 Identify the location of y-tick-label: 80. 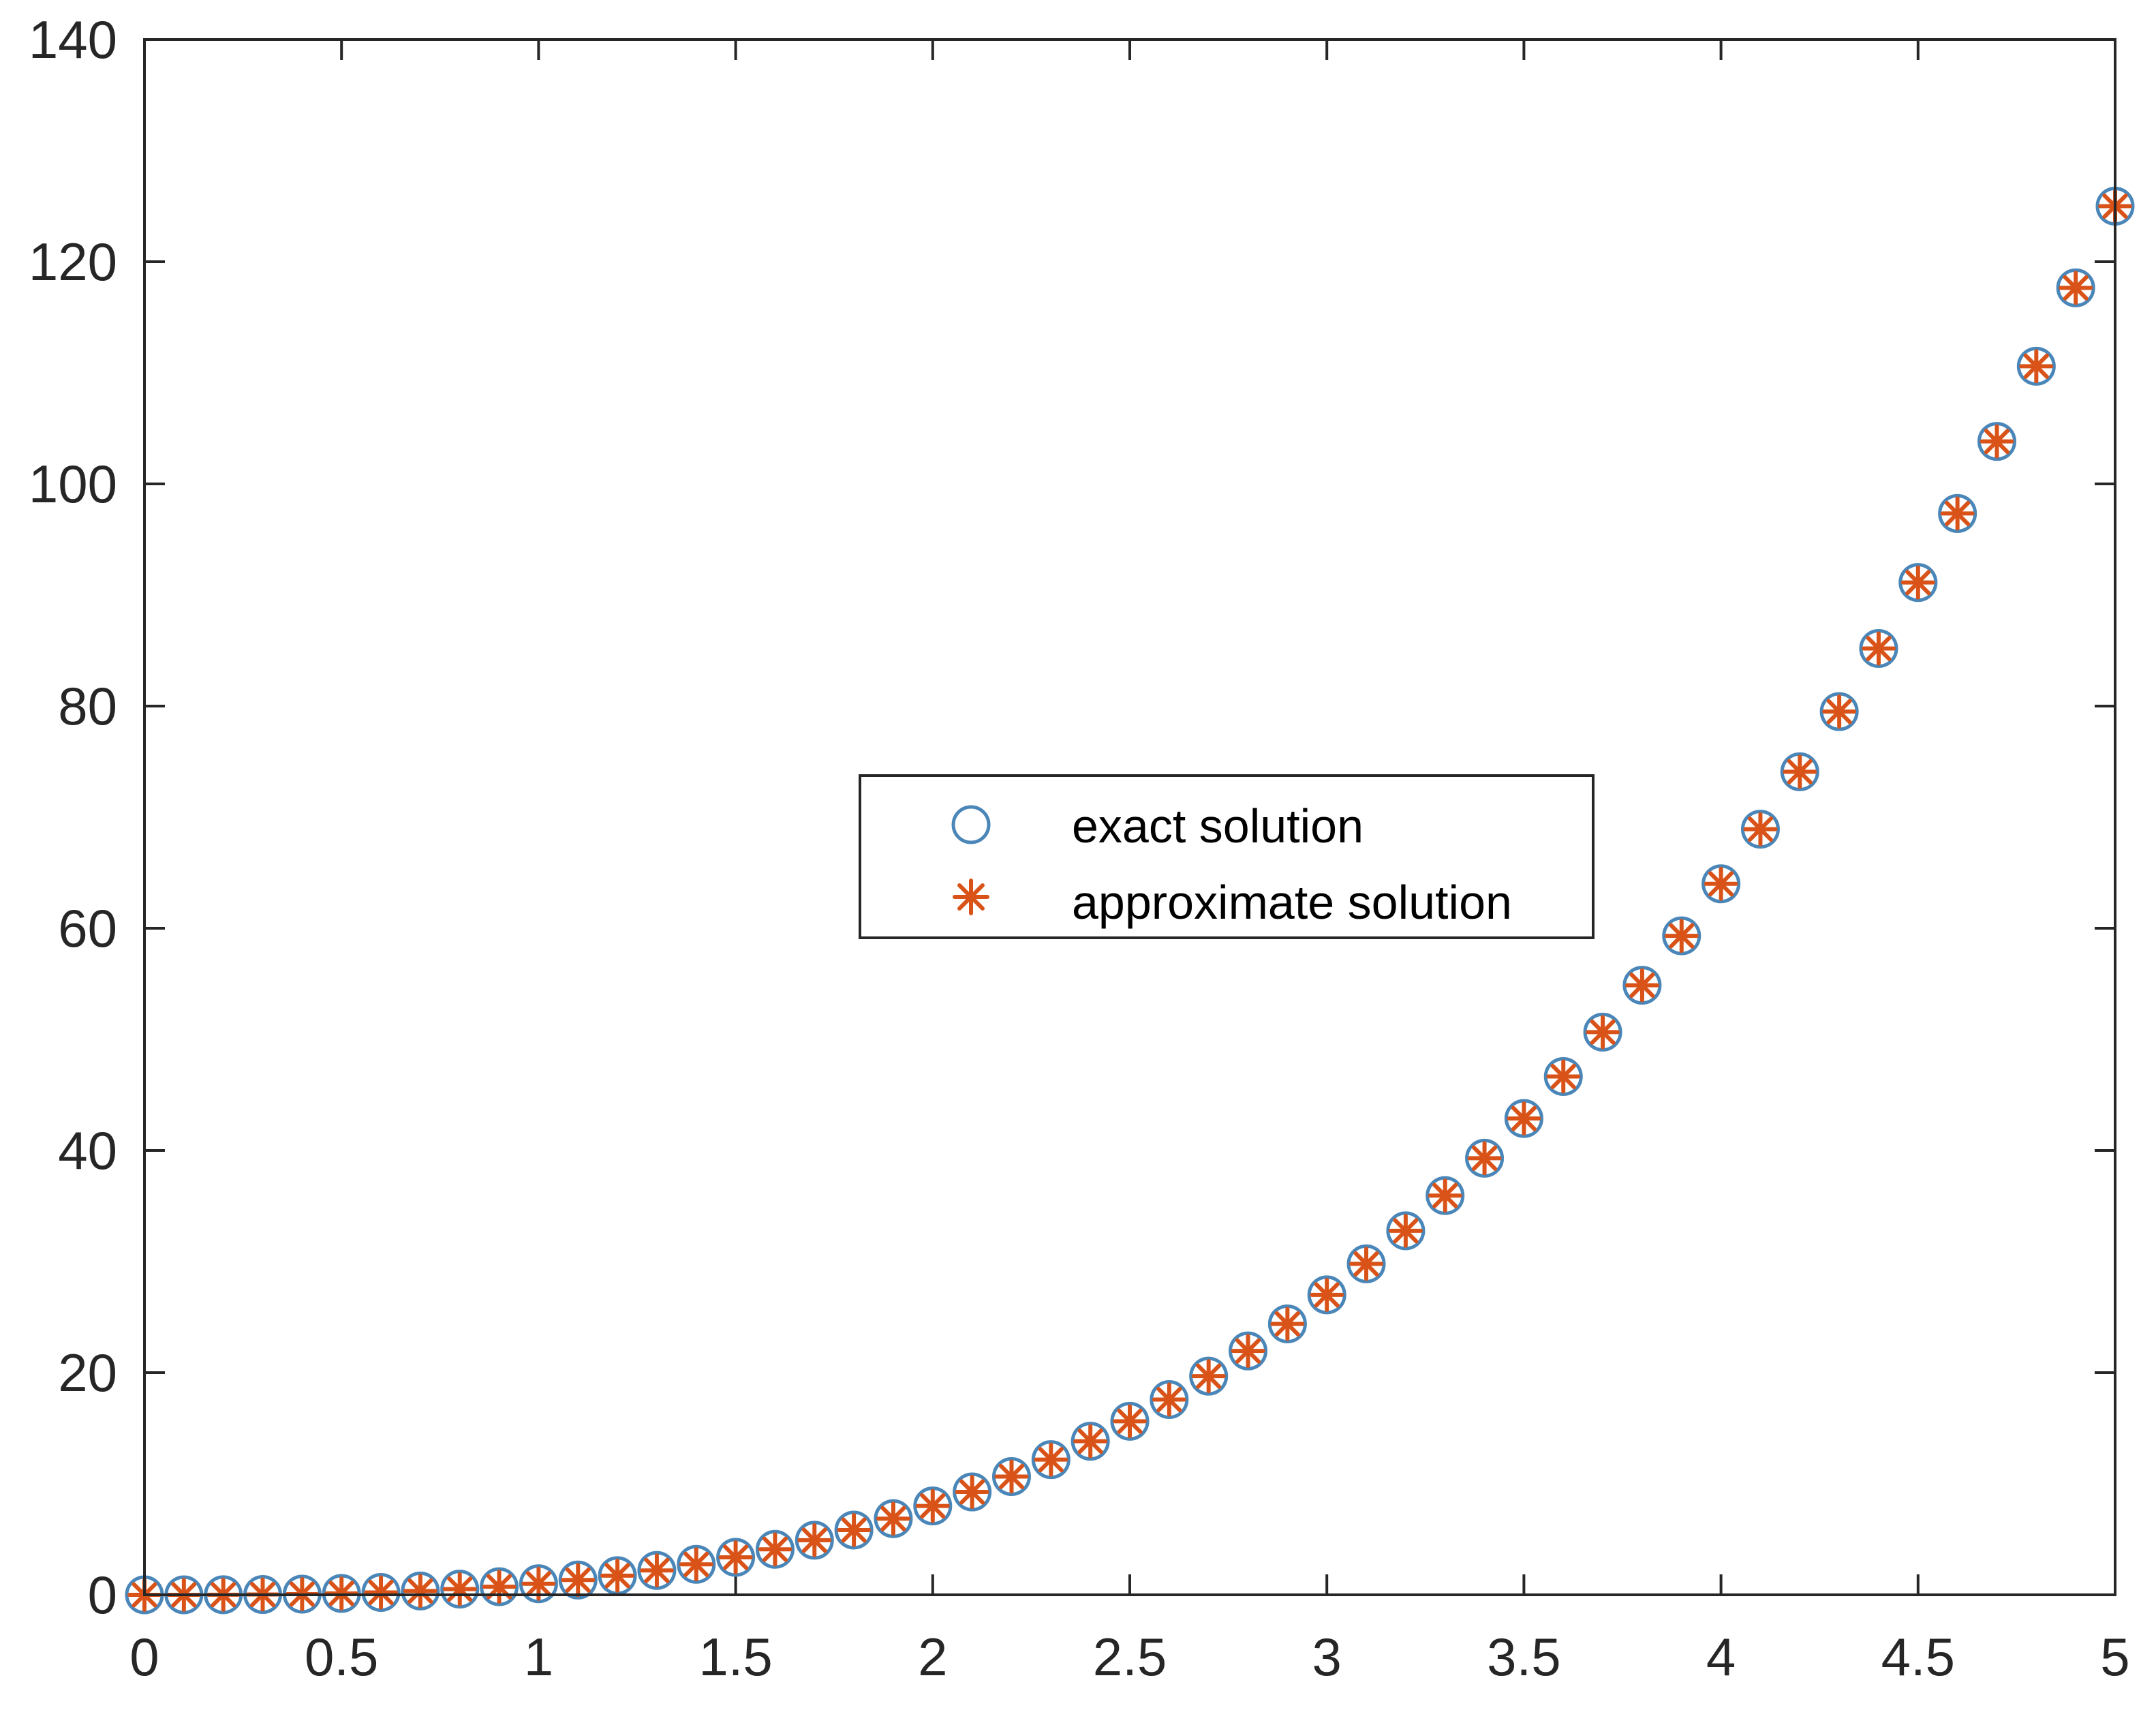
(87, 706).